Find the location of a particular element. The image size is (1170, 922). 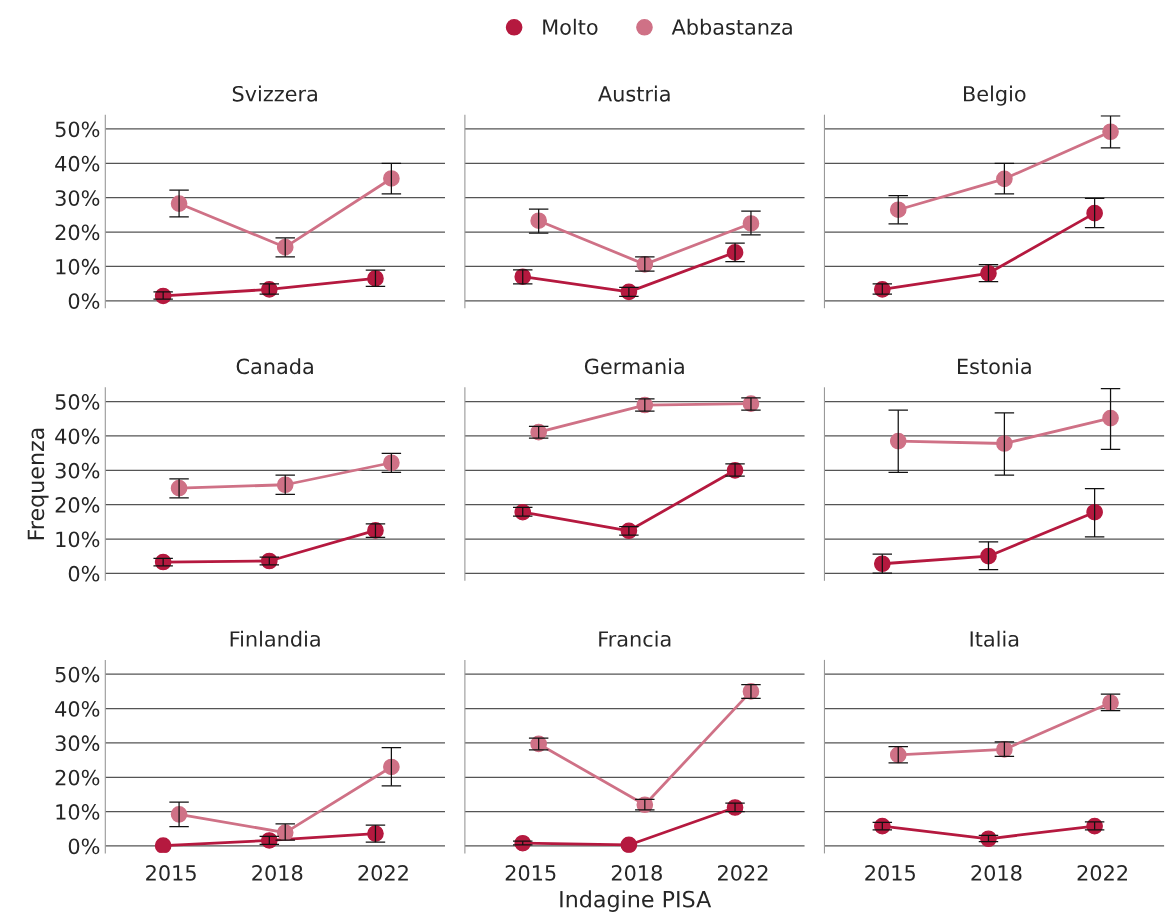

chart-title: Germania is located at coordinates (634, 366).